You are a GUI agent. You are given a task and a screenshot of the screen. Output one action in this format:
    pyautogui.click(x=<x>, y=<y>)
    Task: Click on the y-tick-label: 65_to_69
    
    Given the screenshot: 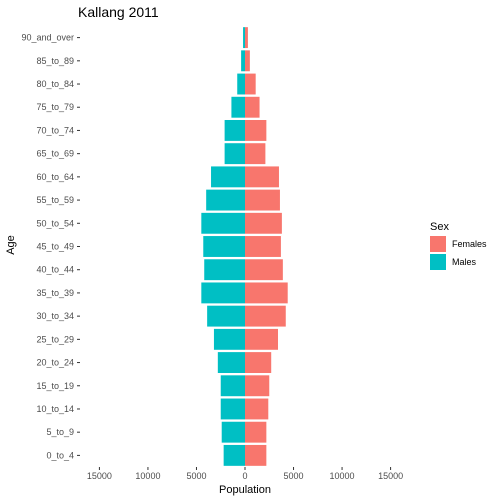 What is the action you would take?
    pyautogui.click(x=55, y=154)
    